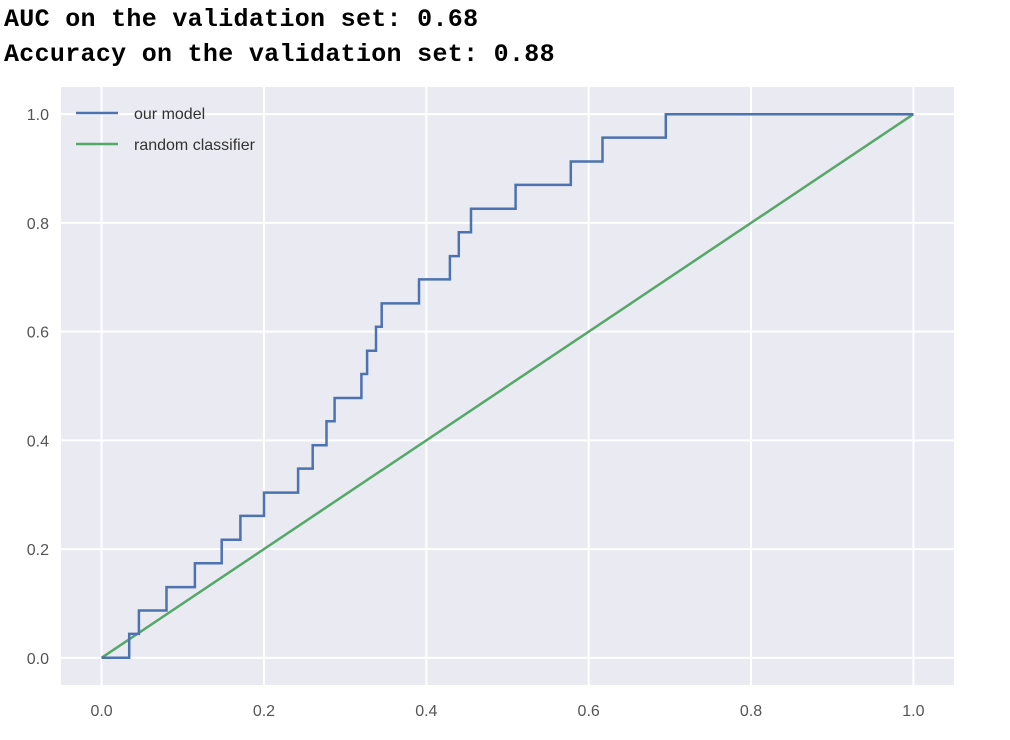 Image resolution: width=1010 pixels, height=740 pixels. What do you see at coordinates (507, 711) in the screenshot?
I see `x-axis-ticks: 0.0 0.2 0.4 0.6 0.8 1.0` at bounding box center [507, 711].